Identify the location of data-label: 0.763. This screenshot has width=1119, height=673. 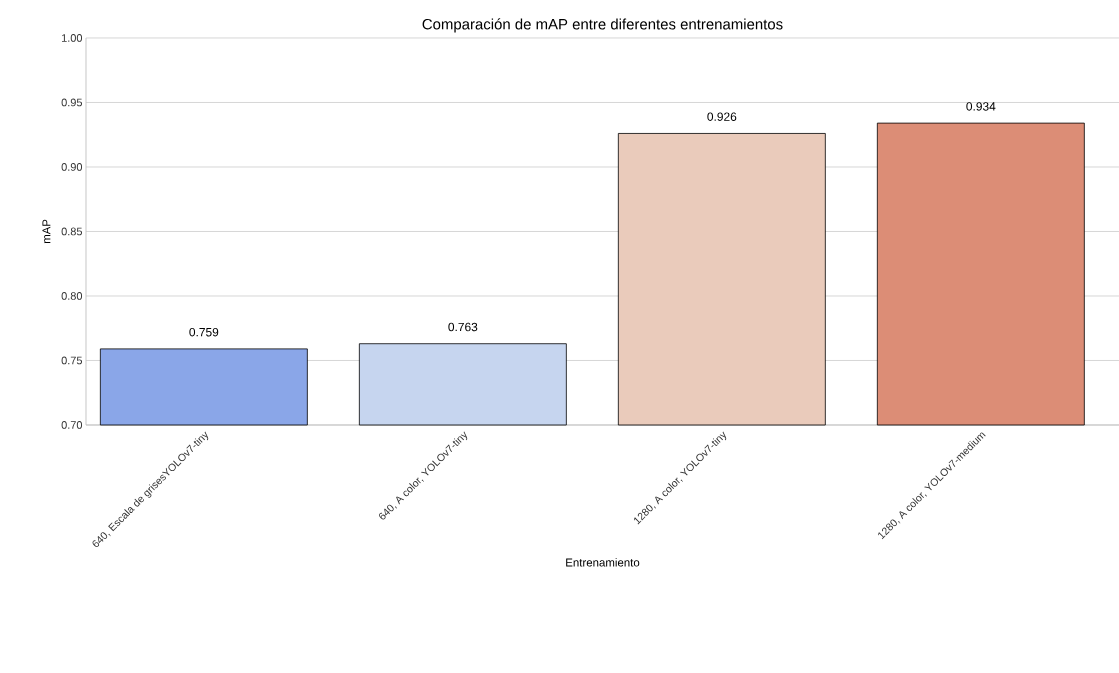
(463, 327).